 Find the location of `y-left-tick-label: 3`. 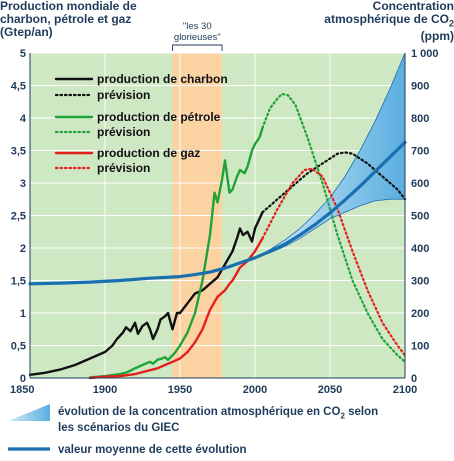

y-left-tick-label: 3 is located at coordinates (23, 184).